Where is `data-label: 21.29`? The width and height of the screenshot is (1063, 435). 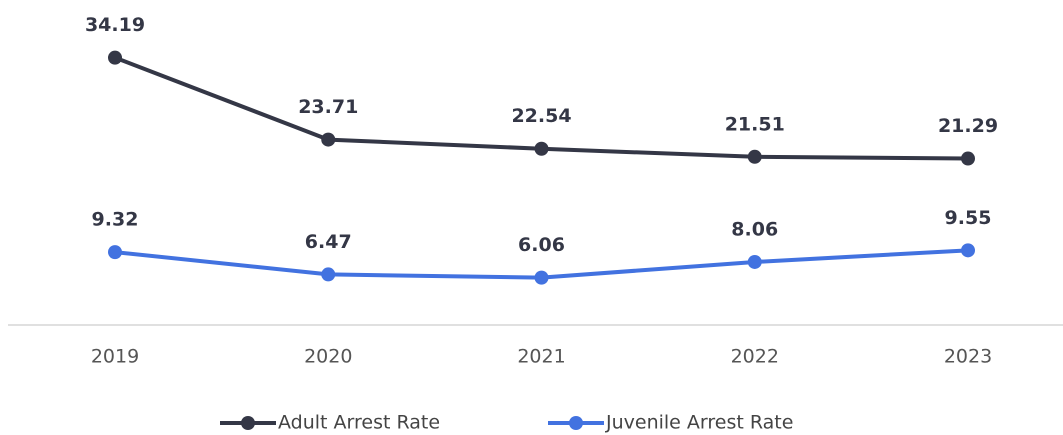 data-label: 21.29 is located at coordinates (968, 126).